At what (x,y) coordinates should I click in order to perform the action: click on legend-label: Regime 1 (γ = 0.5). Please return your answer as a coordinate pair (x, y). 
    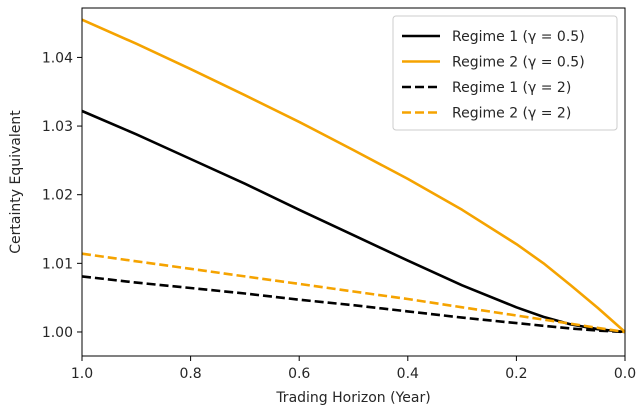
    Looking at the image, I should click on (518, 37).